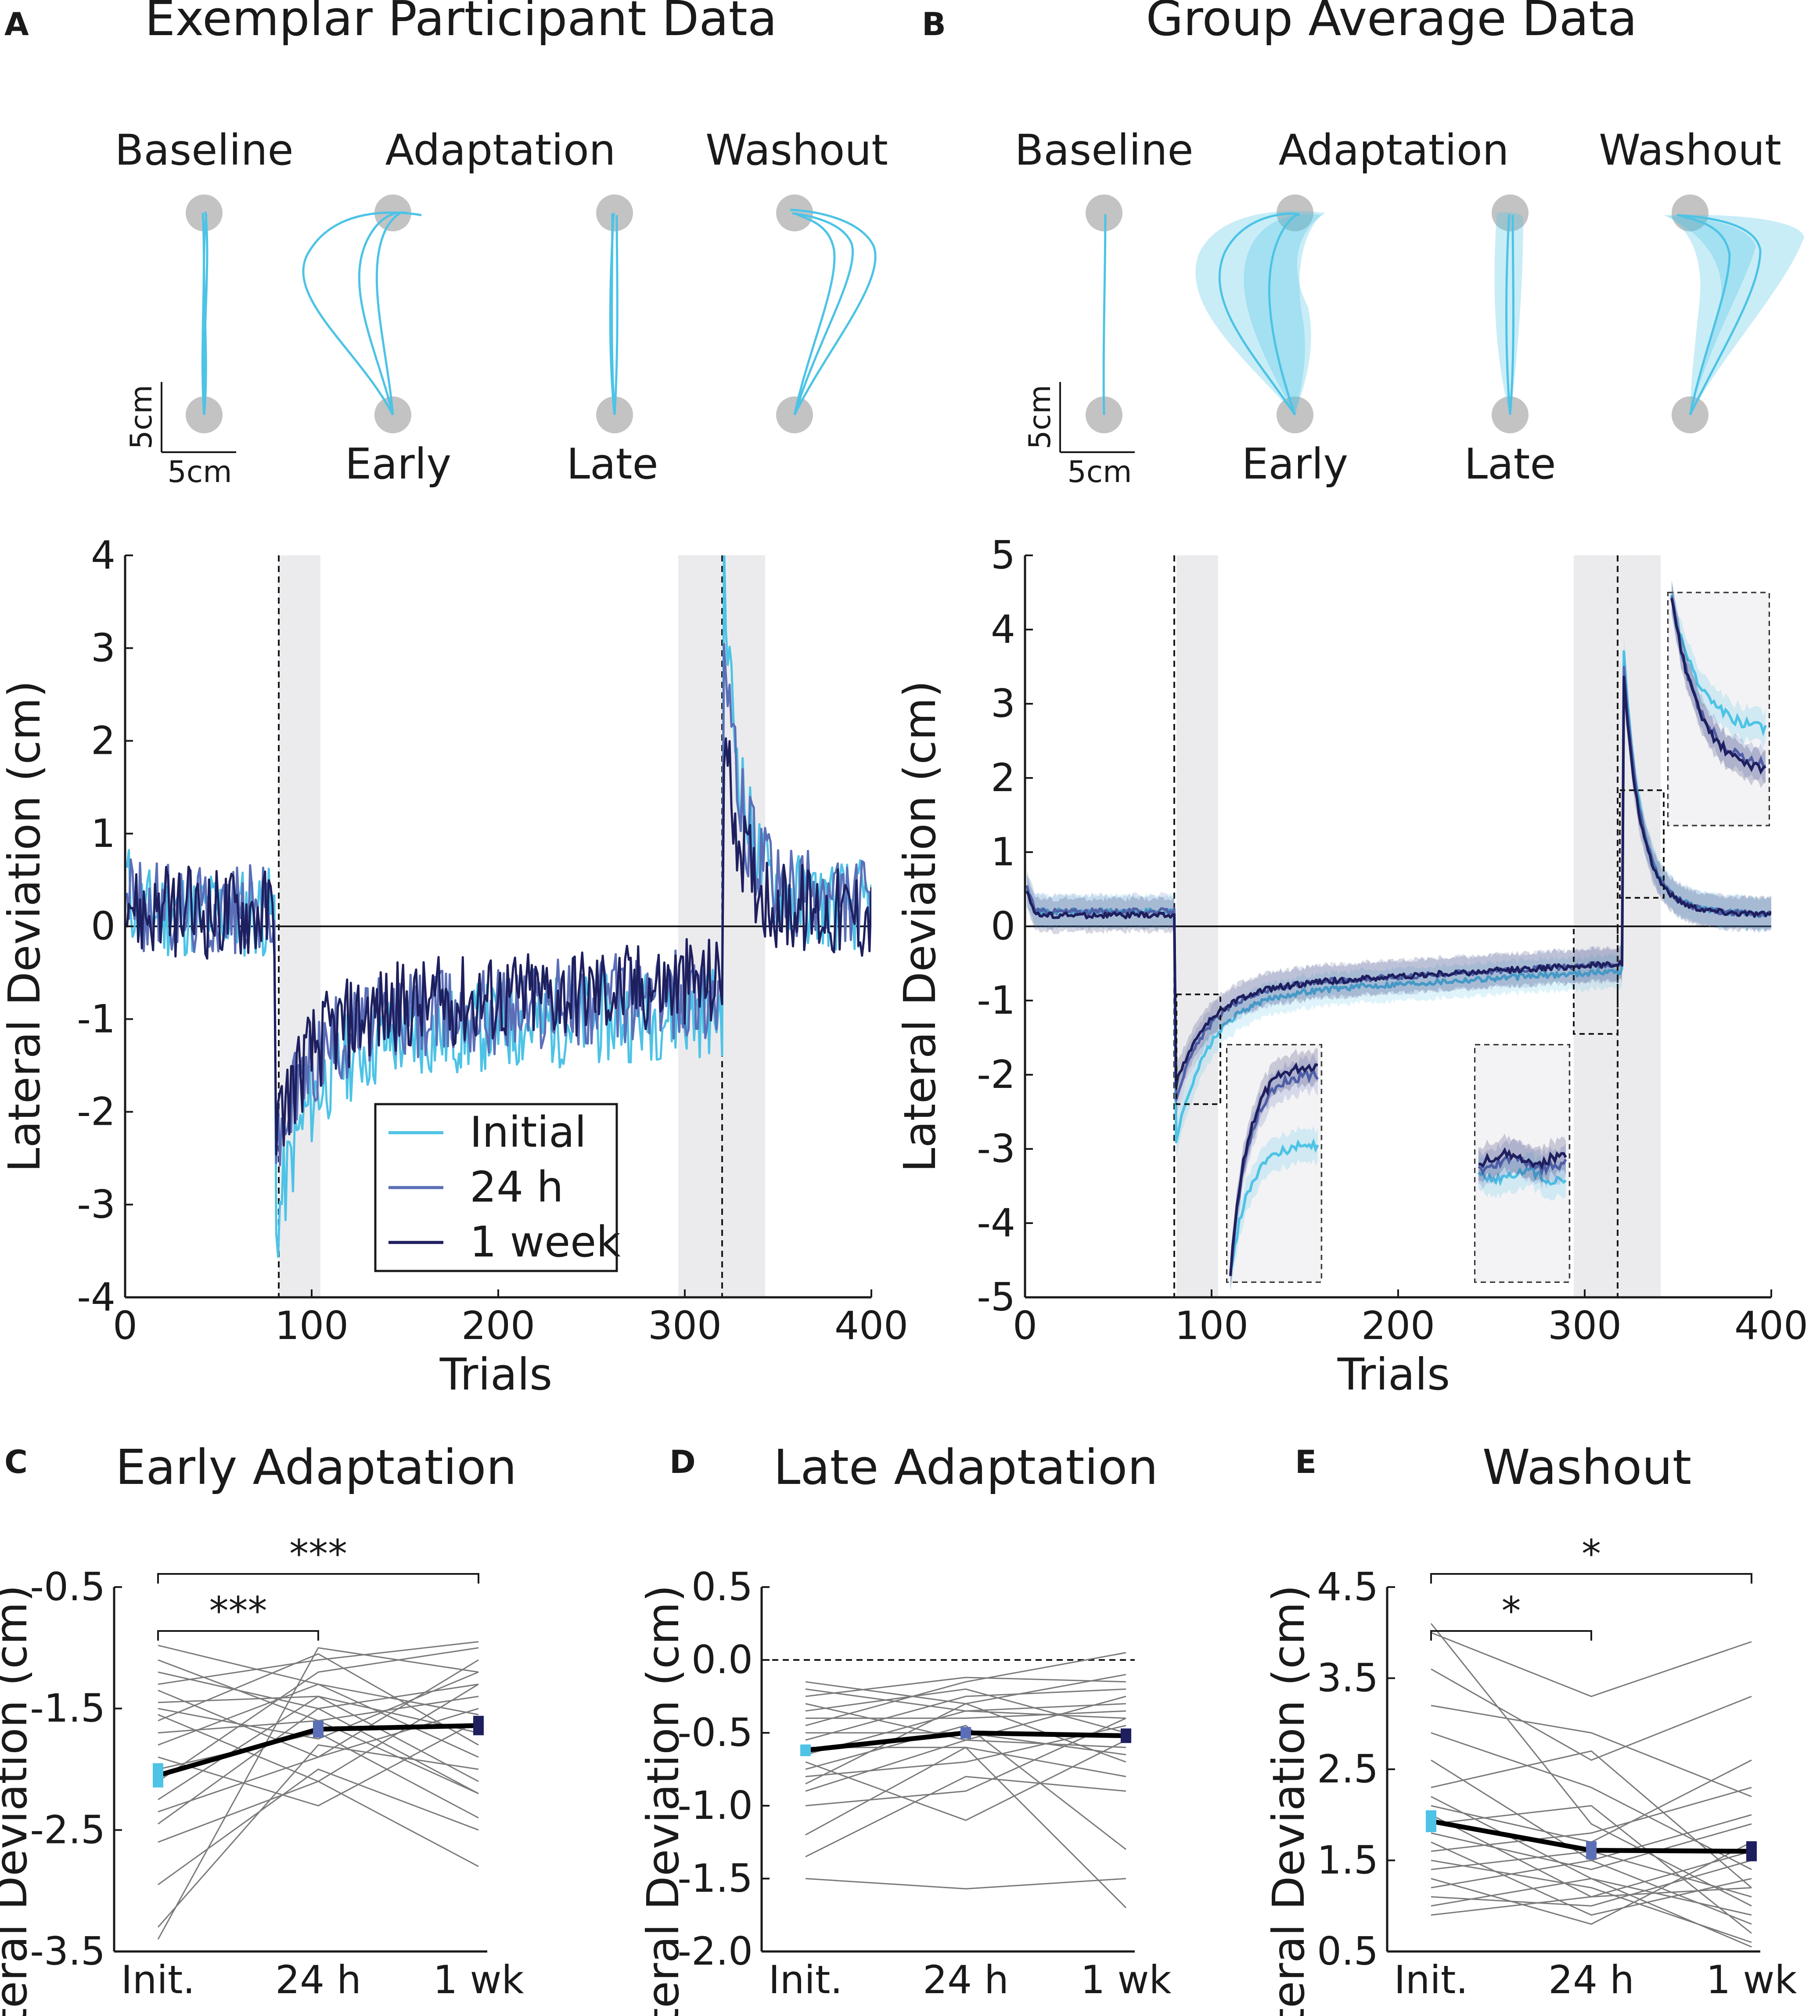 The width and height of the screenshot is (1820, 2016). I want to click on trajectory-bands, so click(1499, 313).